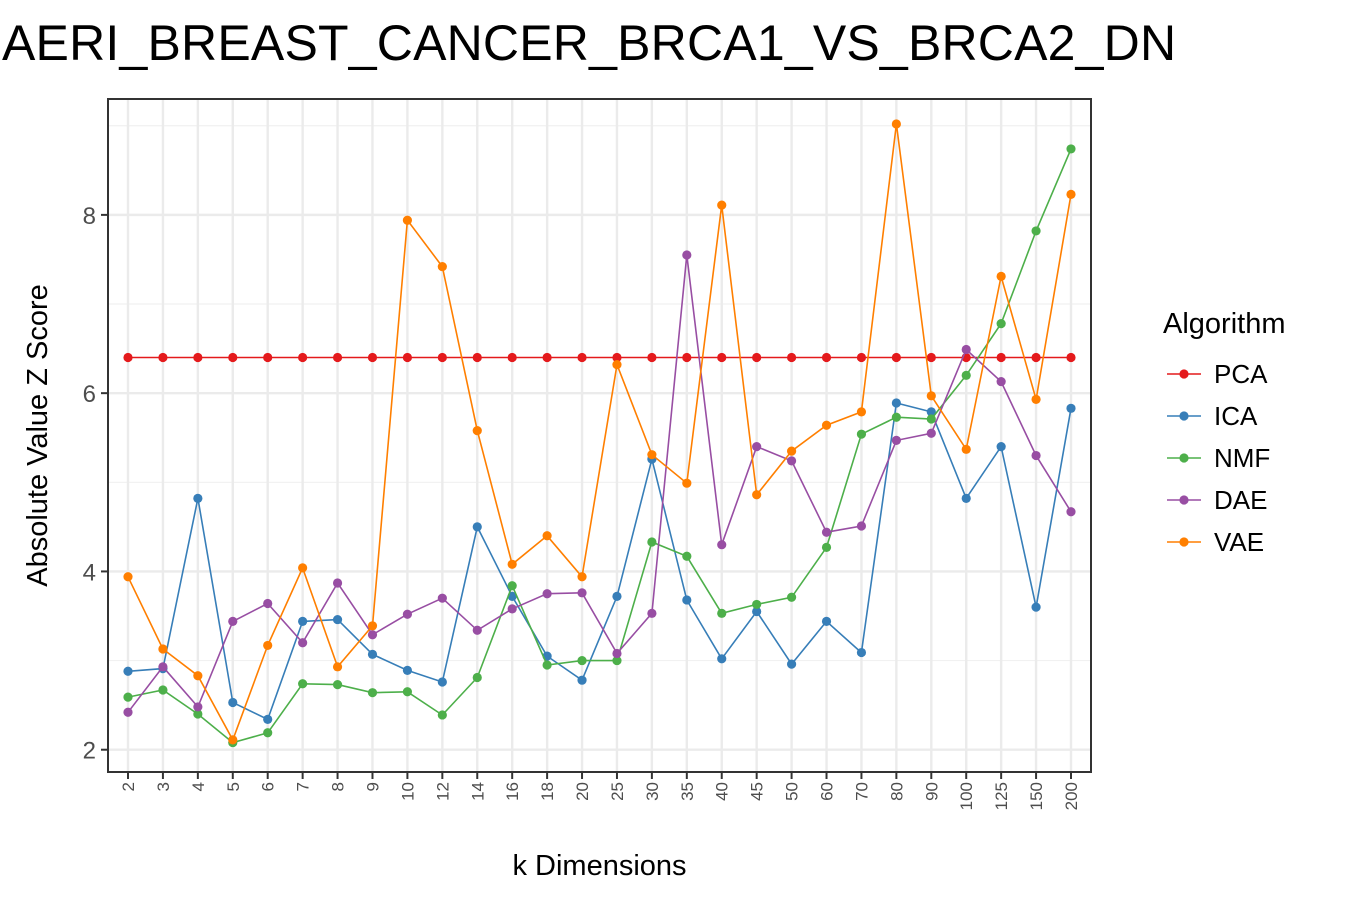 The image size is (1350, 900). Describe the element at coordinates (1036, 796) in the screenshot. I see `x-tick-label: 150` at that location.